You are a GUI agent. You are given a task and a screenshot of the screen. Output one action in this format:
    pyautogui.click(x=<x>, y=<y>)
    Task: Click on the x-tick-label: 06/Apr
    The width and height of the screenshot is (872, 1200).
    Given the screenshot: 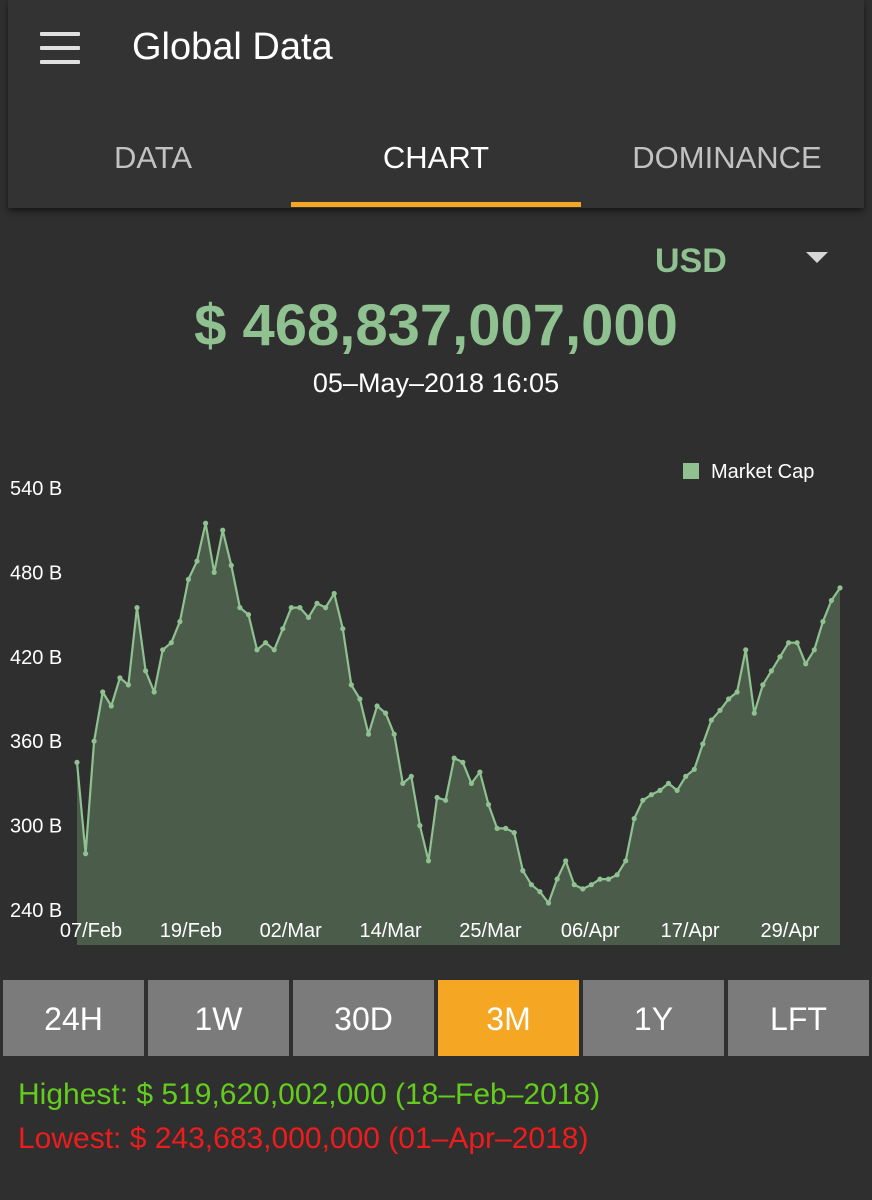 What is the action you would take?
    pyautogui.click(x=590, y=931)
    